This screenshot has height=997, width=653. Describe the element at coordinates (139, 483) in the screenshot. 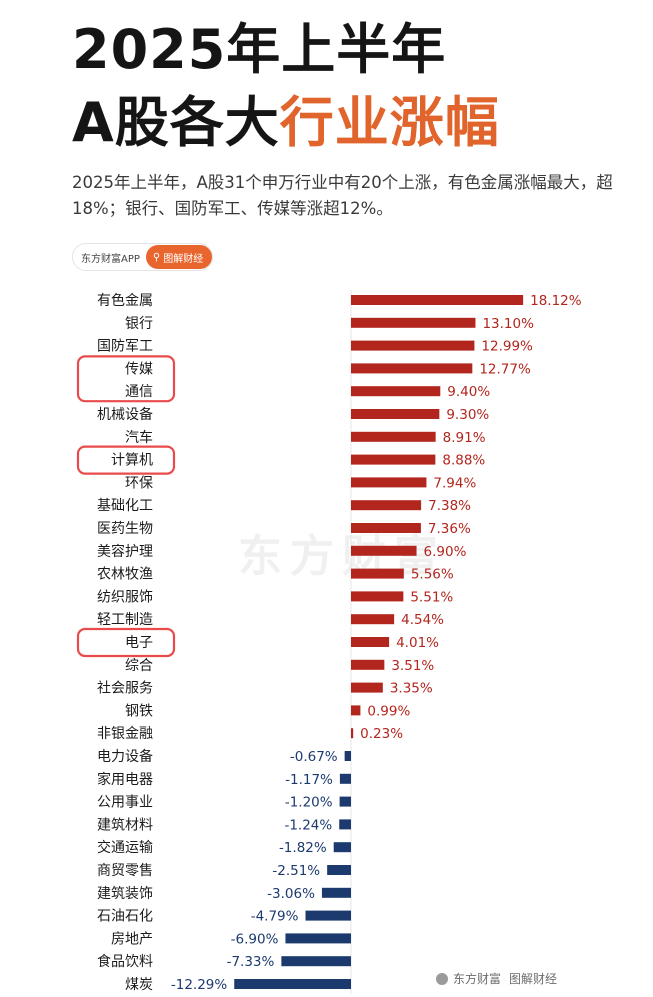

I see `category-label: 环保` at that location.